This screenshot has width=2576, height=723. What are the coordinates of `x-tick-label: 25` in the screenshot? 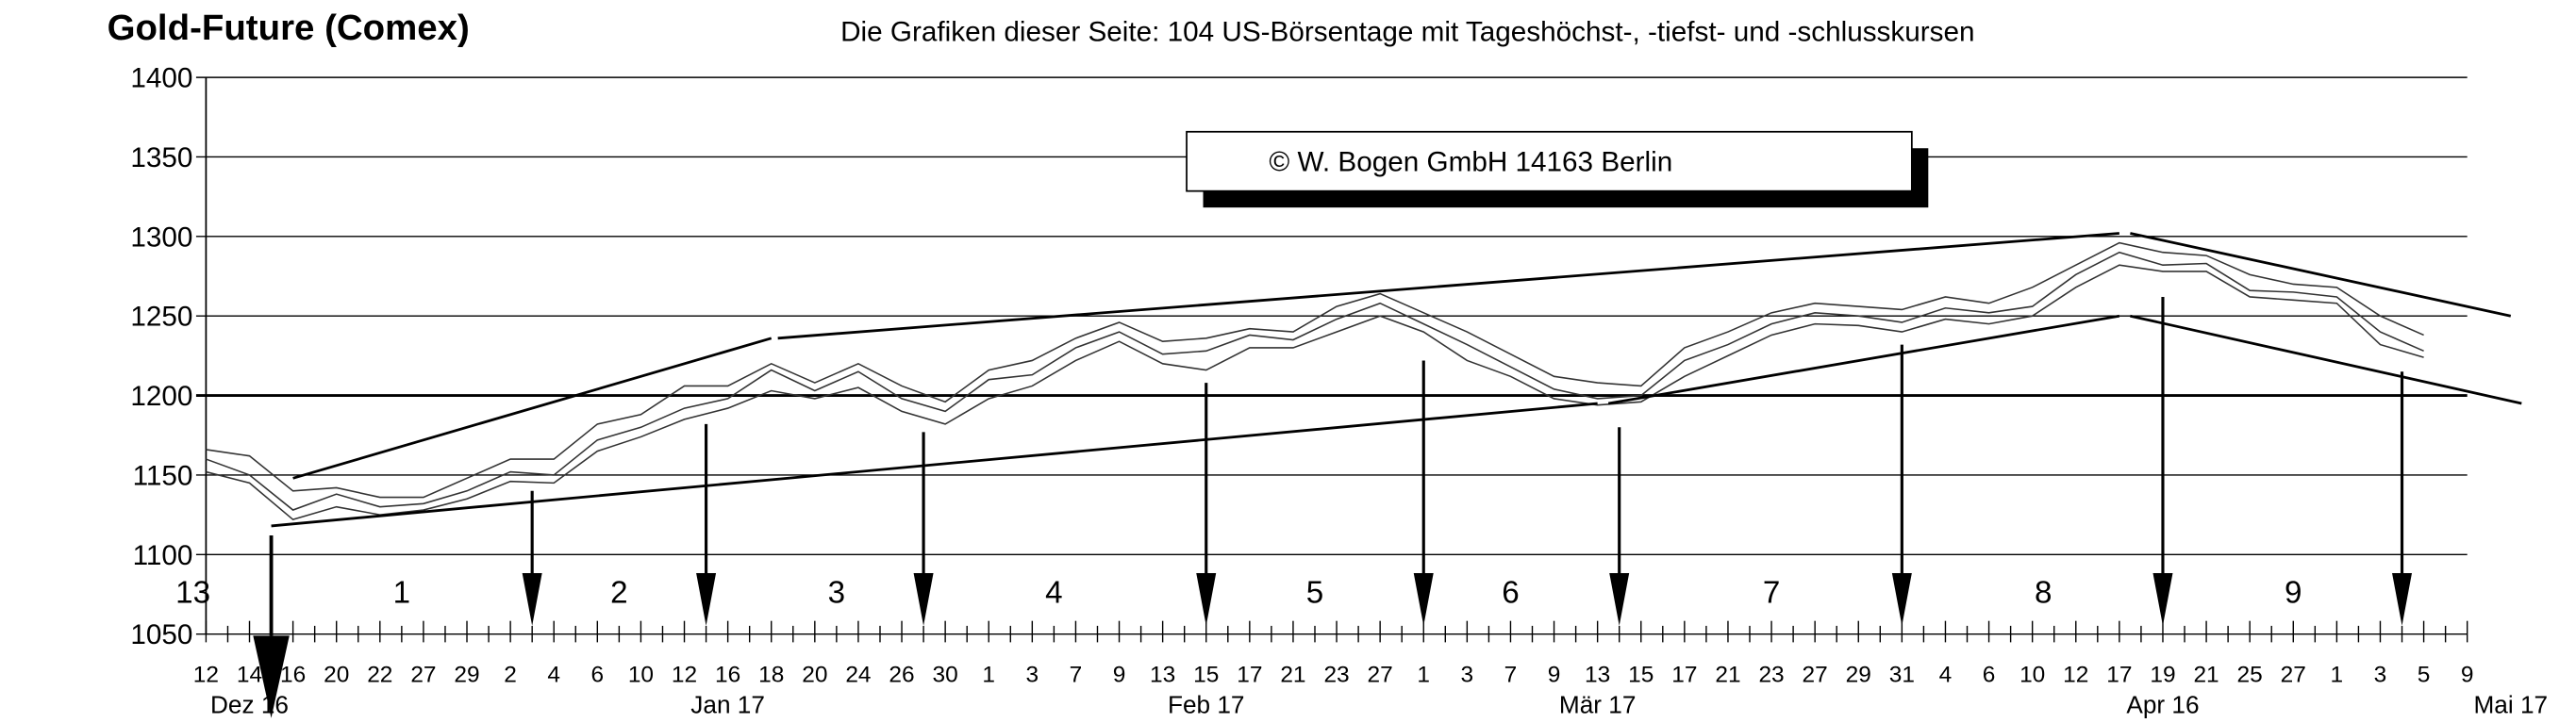 It's located at (2250, 674).